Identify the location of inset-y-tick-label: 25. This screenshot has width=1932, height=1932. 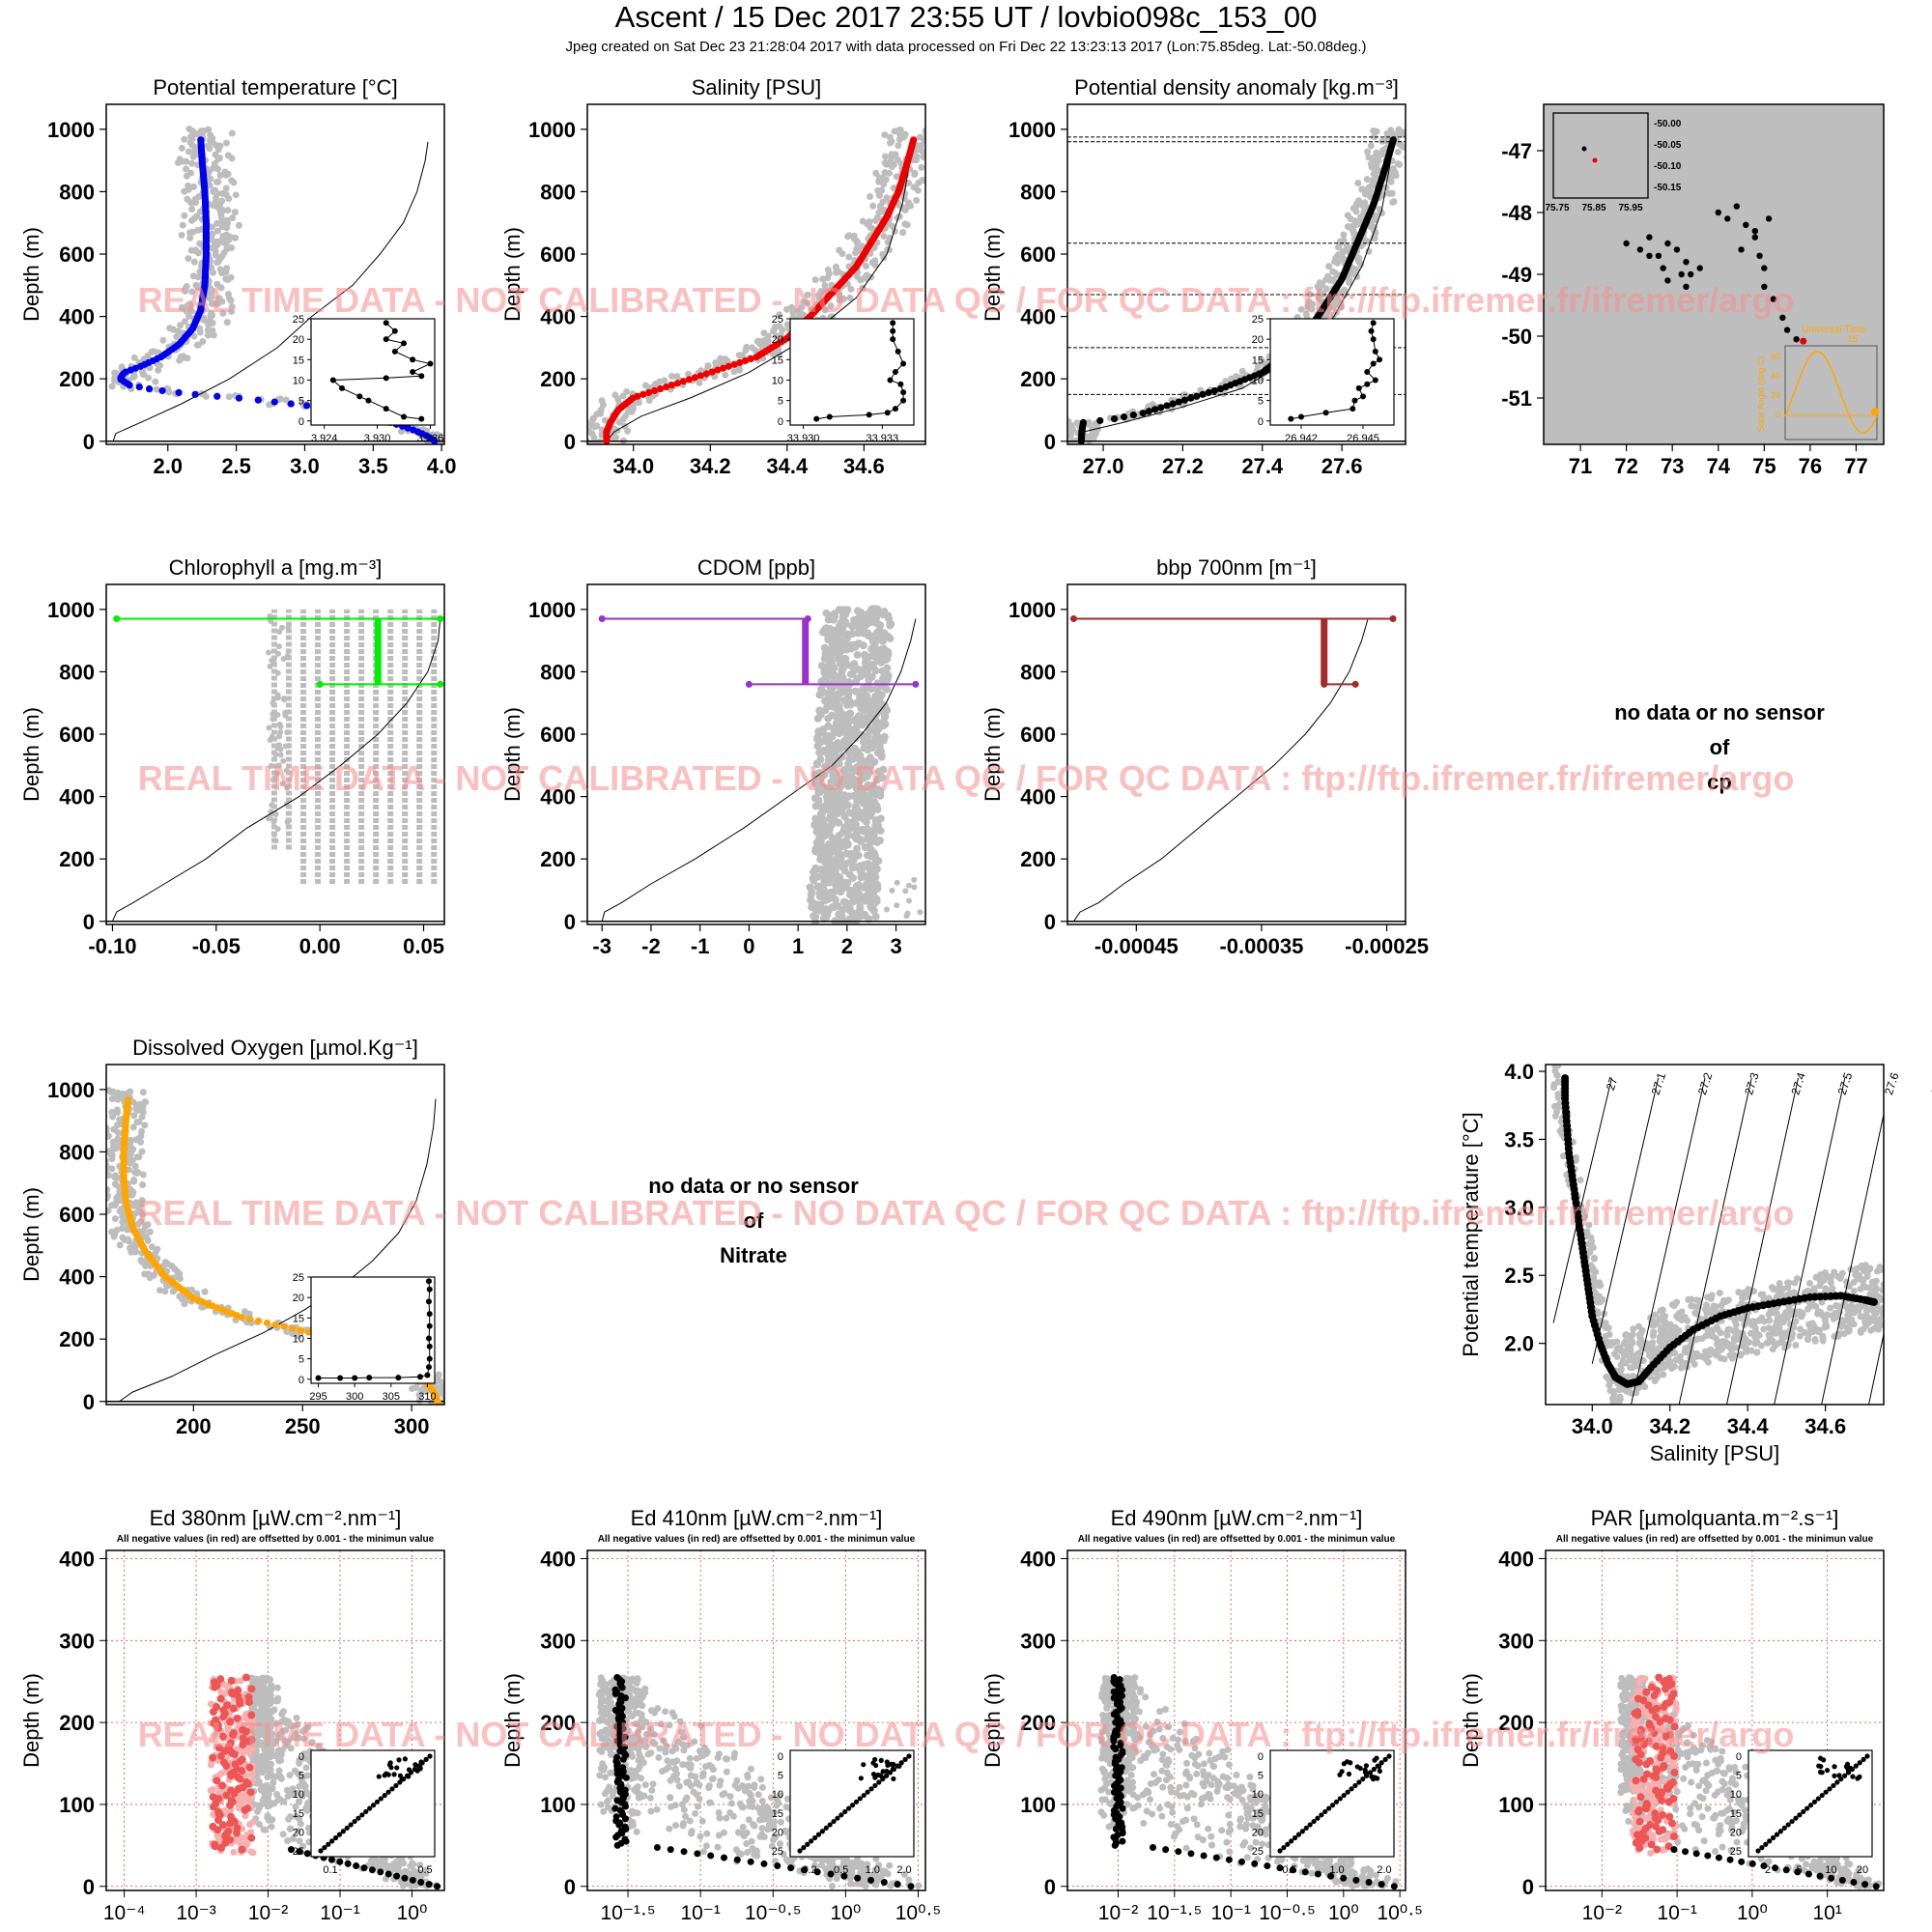
(1258, 320).